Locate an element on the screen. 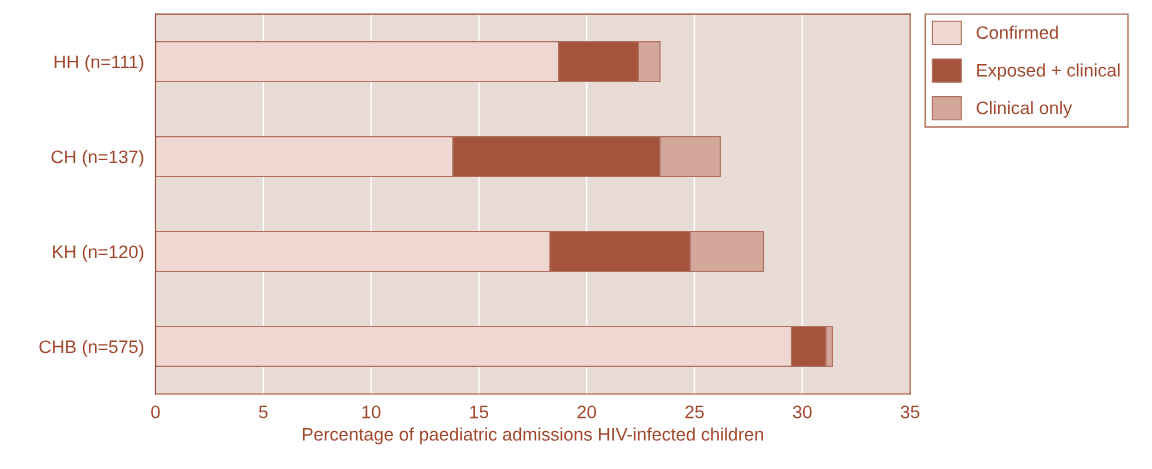 This screenshot has height=469, width=1152. y-tick-label: KH (n=120) is located at coordinates (98, 253).